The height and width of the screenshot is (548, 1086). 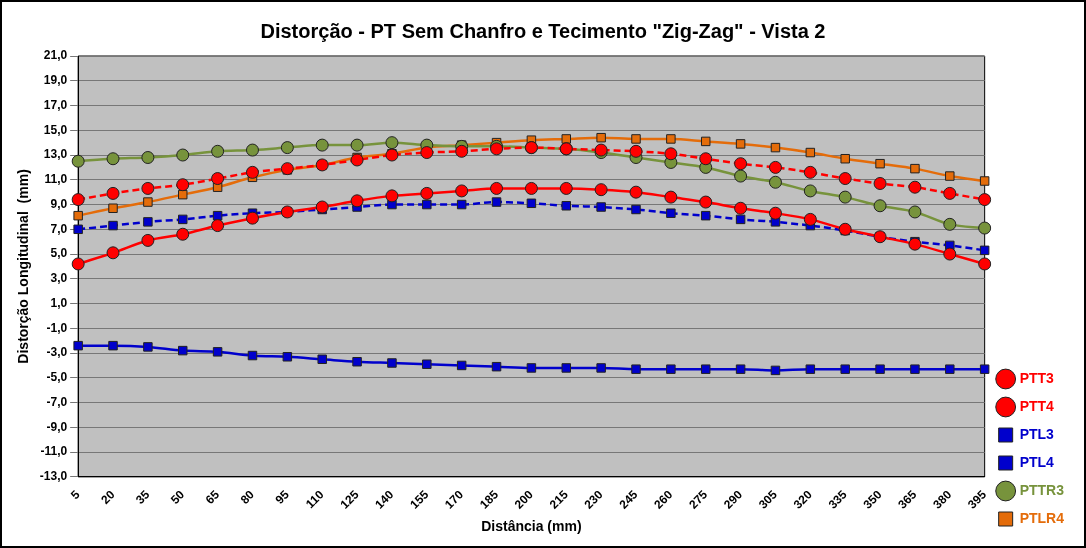 I want to click on x-tick-label: 380, so click(x=942, y=499).